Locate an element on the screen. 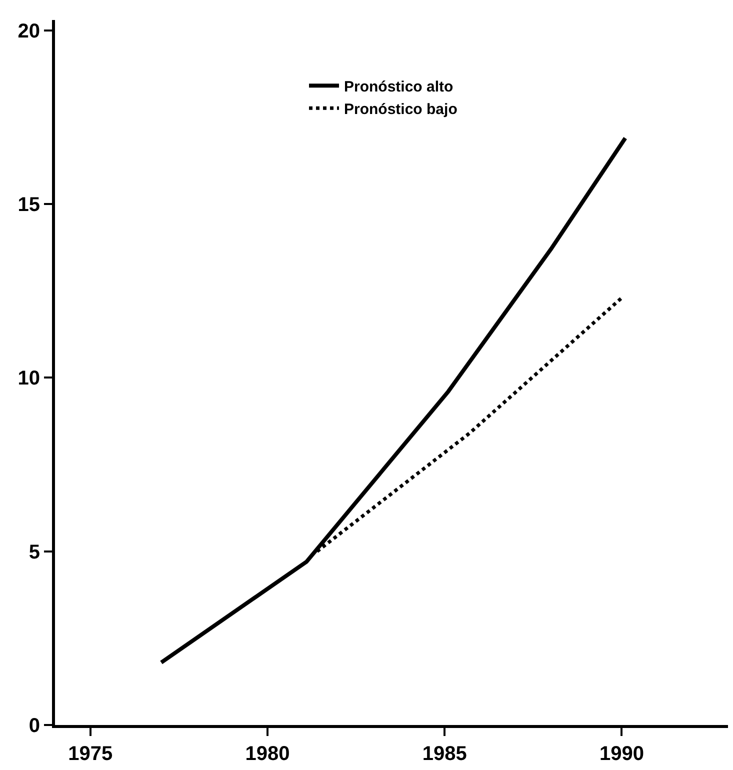 The image size is (733, 770). y-tick-label: 0 is located at coordinates (34, 726).